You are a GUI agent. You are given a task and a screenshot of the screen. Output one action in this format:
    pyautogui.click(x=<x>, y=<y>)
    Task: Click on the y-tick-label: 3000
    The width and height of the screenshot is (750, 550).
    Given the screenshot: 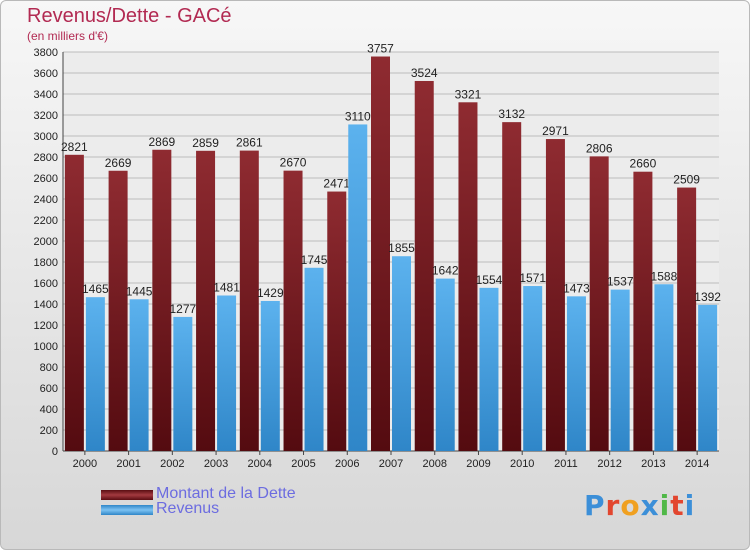 What is the action you would take?
    pyautogui.click(x=46, y=137)
    